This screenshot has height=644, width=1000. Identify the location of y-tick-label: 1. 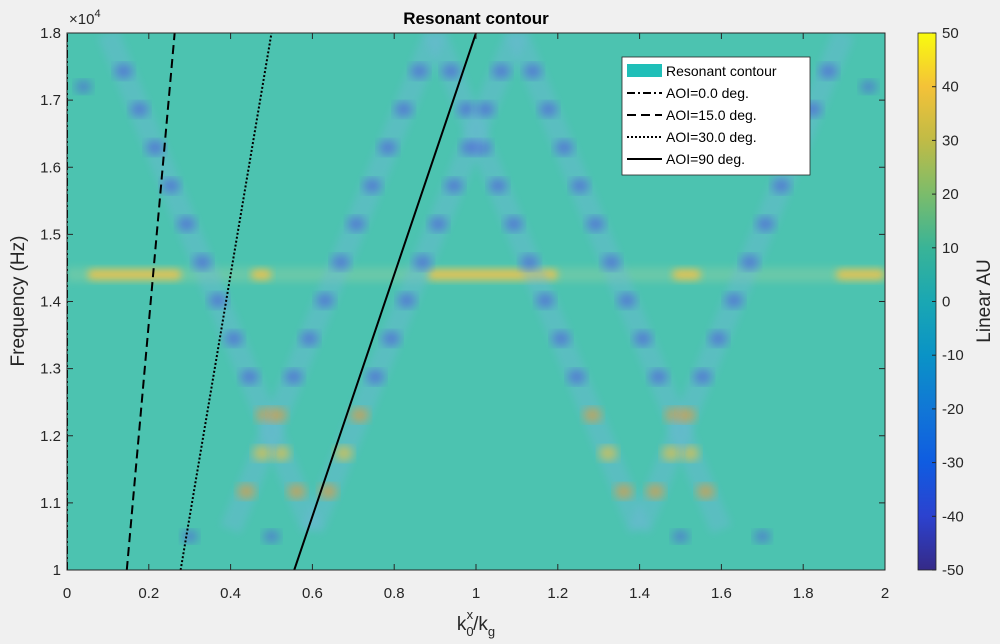
(57, 570).